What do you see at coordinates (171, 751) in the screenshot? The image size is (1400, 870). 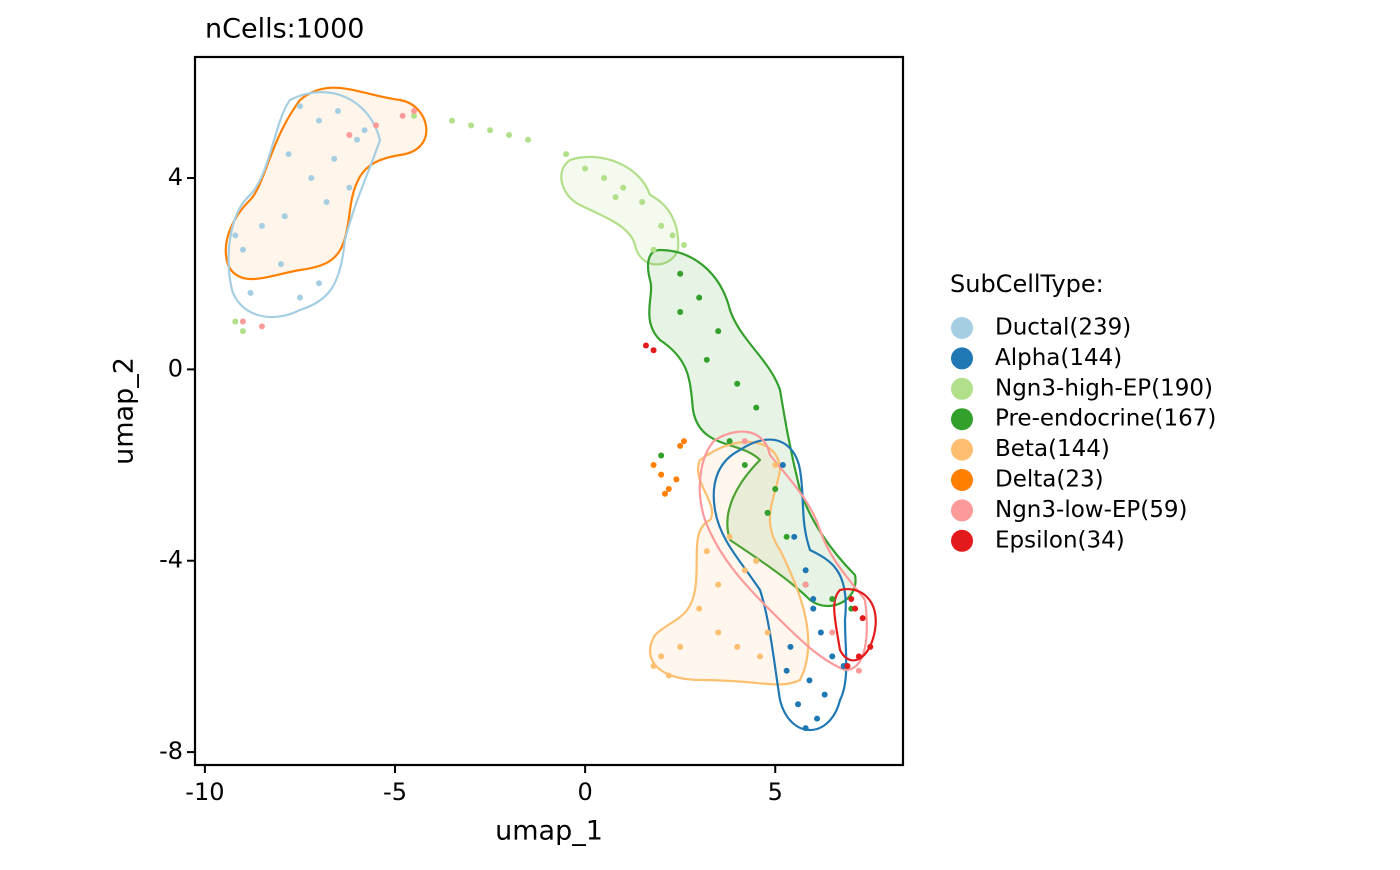 I see `y-tick-label: -8` at bounding box center [171, 751].